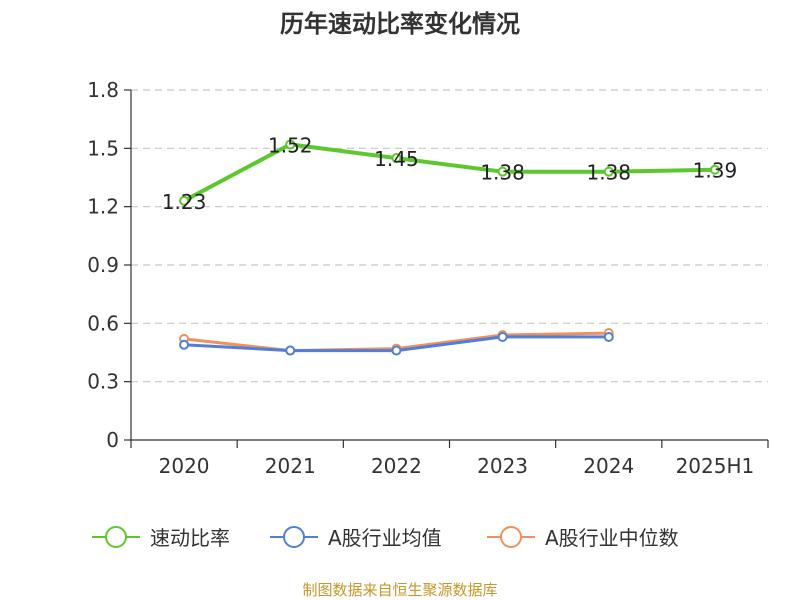 Image resolution: width=800 pixels, height=600 pixels. What do you see at coordinates (396, 466) in the screenshot?
I see `x-tick-label-2: 2022` at bounding box center [396, 466].